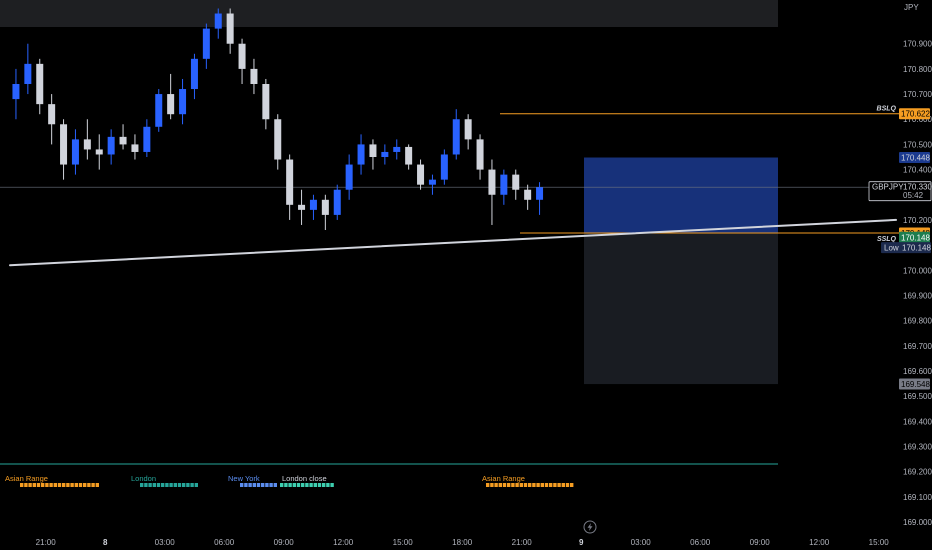 This screenshot has height=550, width=932. I want to click on y-tick-label: 169.900, so click(917, 295).